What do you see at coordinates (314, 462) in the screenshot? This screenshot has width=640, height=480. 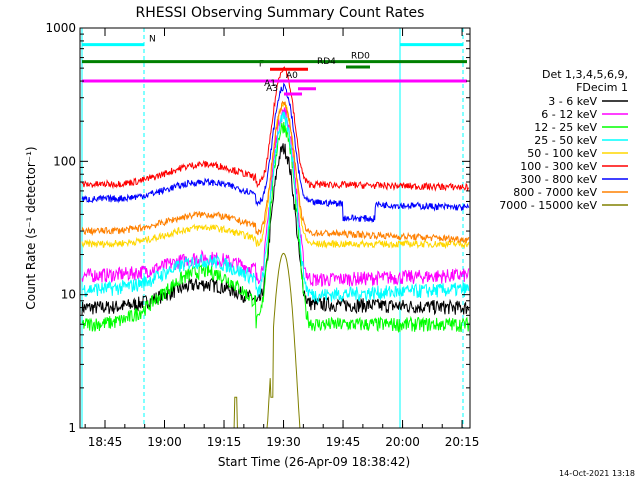 I see `x-axis-label: Start Time (26-Apr-09 18:38:42)` at bounding box center [314, 462].